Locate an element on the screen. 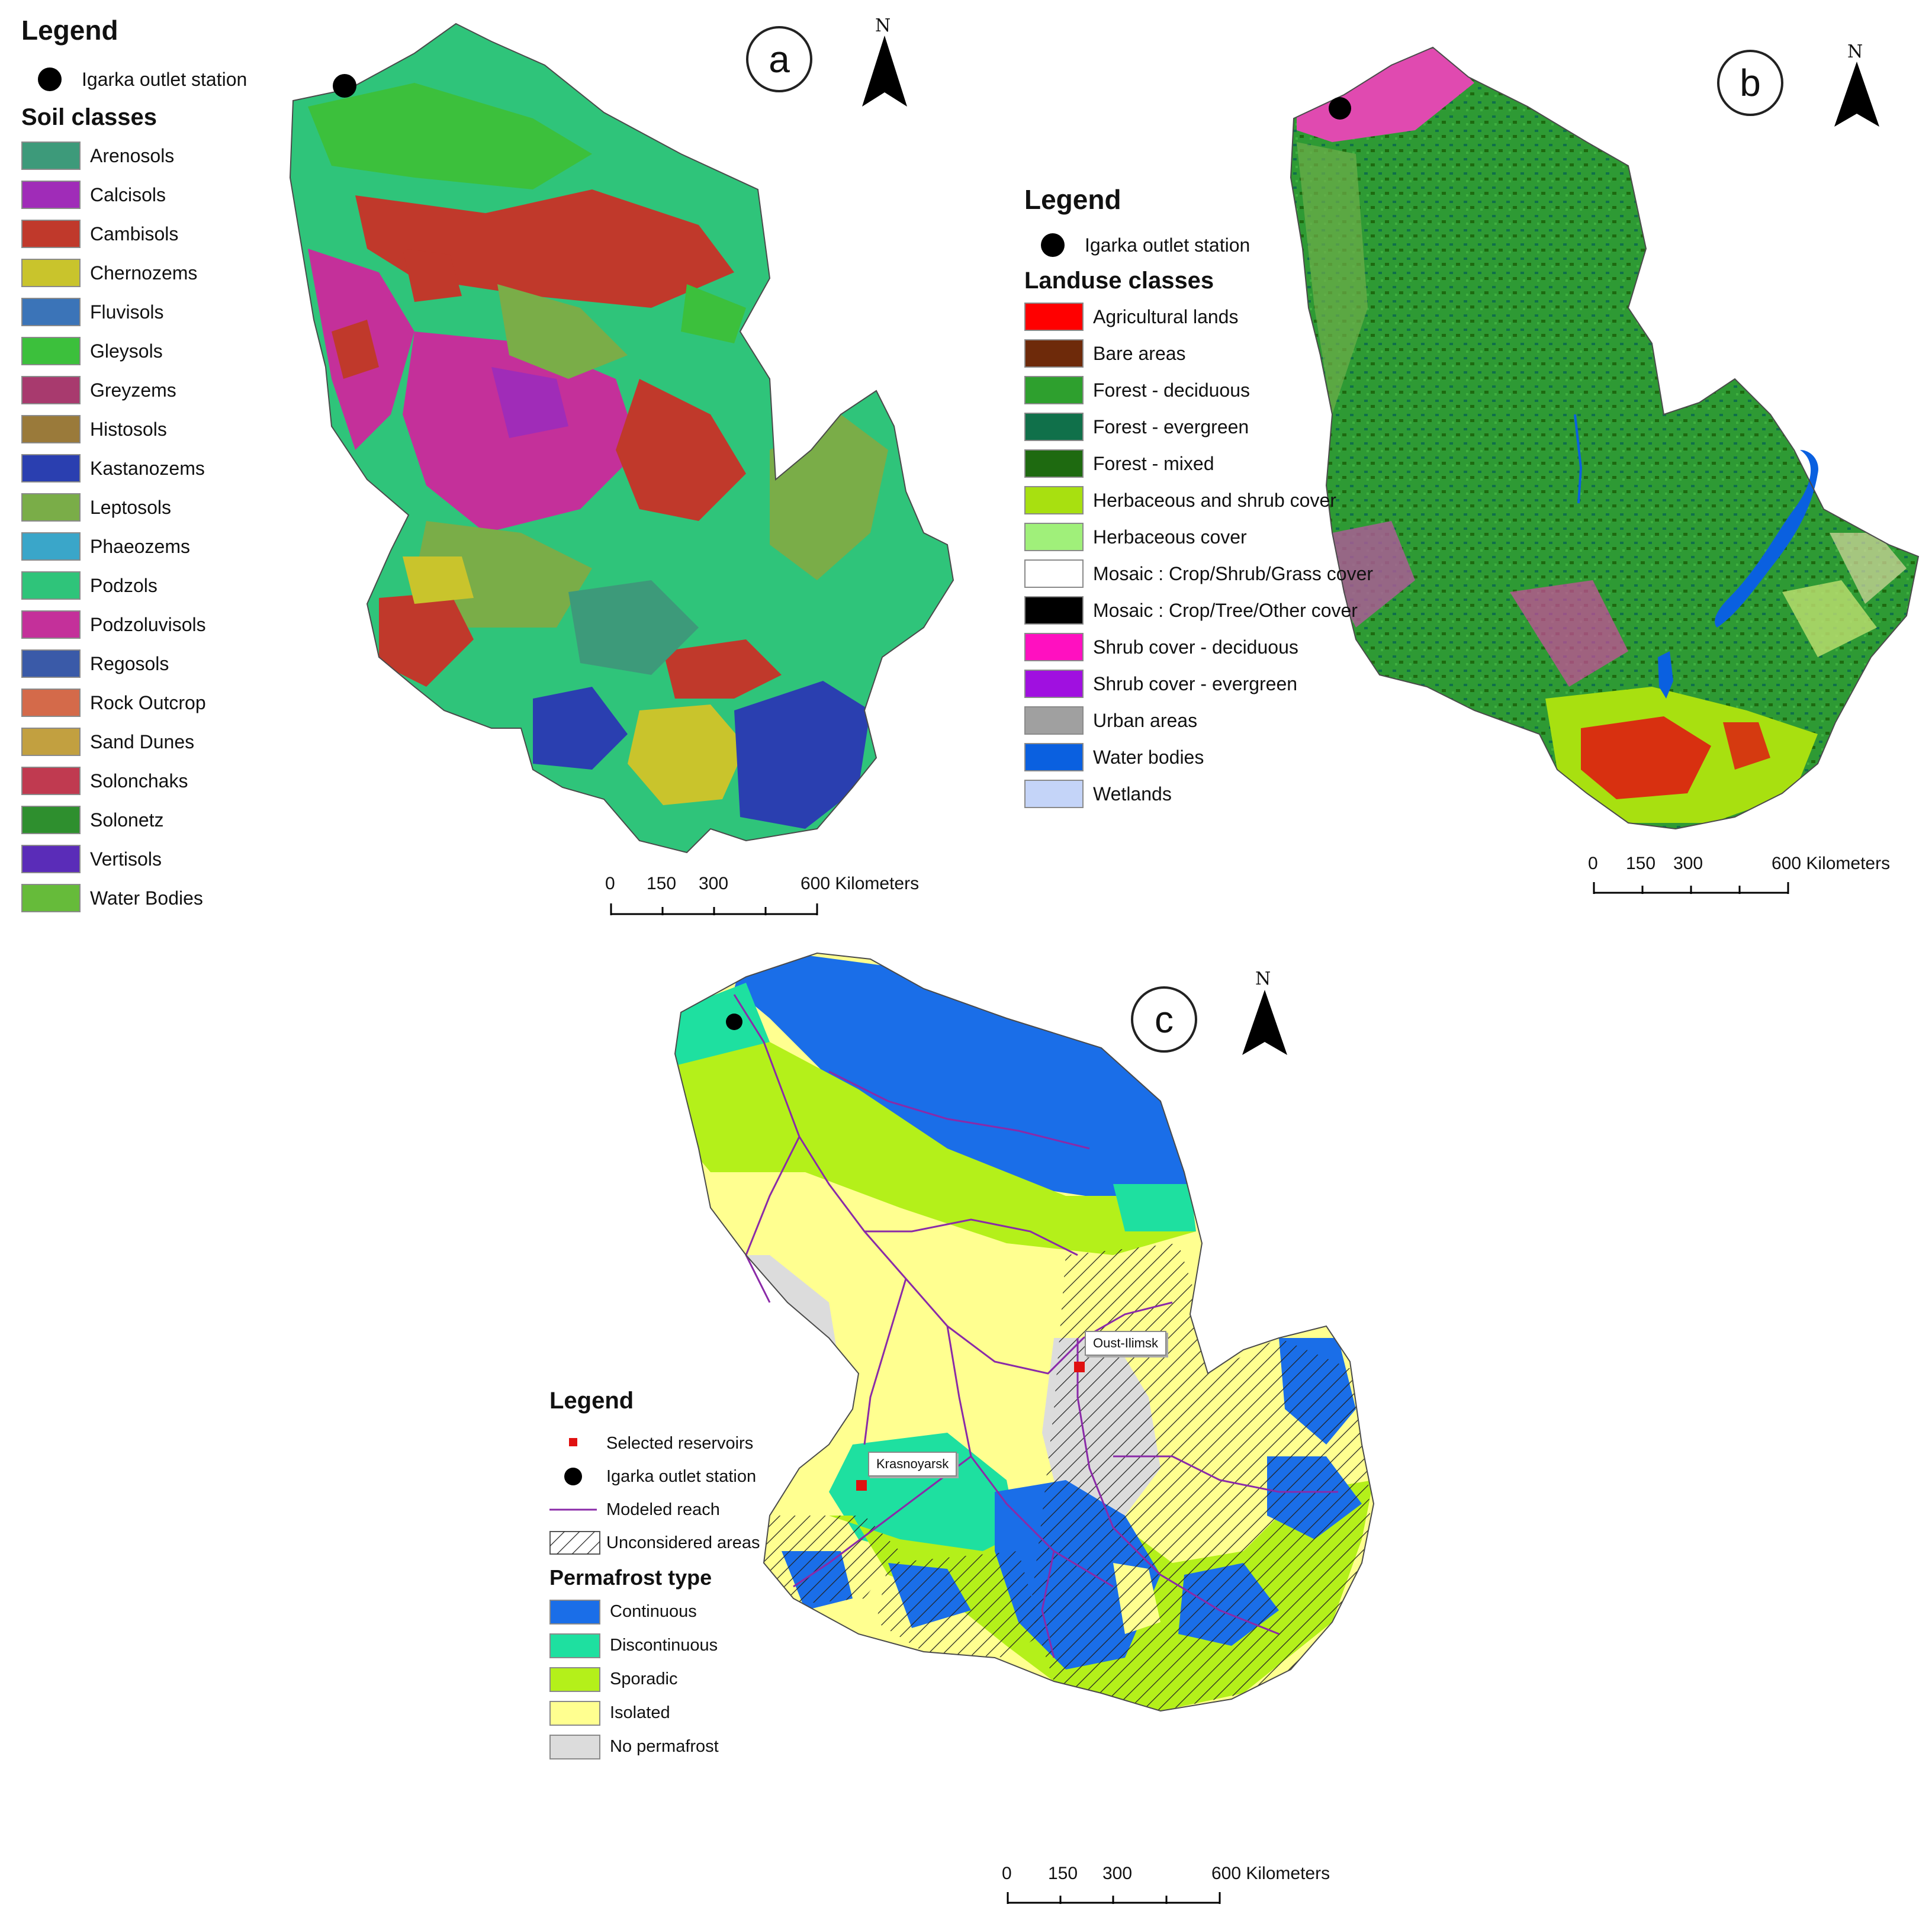 The width and height of the screenshot is (1932, 1914). legend-label: Rock Outcrop is located at coordinates (148, 702).